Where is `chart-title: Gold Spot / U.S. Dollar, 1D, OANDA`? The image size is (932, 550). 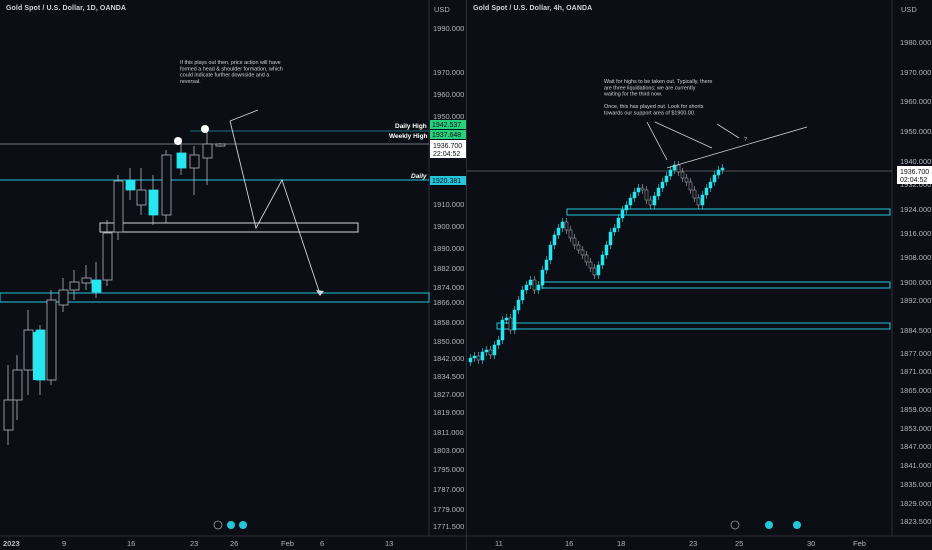
chart-title: Gold Spot / U.S. Dollar, 1D, OANDA is located at coordinates (66, 8).